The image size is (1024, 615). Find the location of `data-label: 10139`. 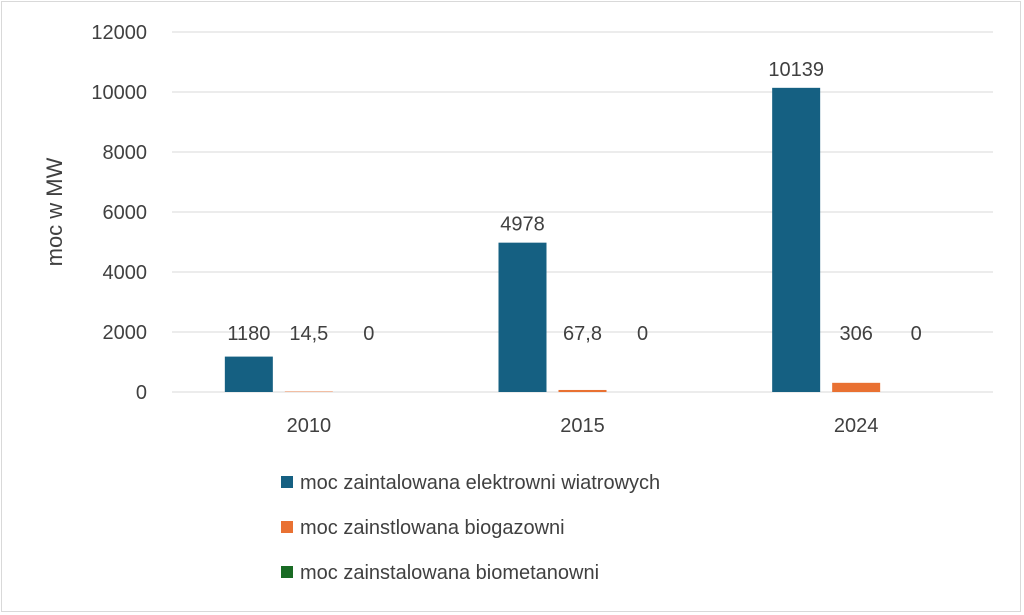

data-label: 10139 is located at coordinates (796, 70).